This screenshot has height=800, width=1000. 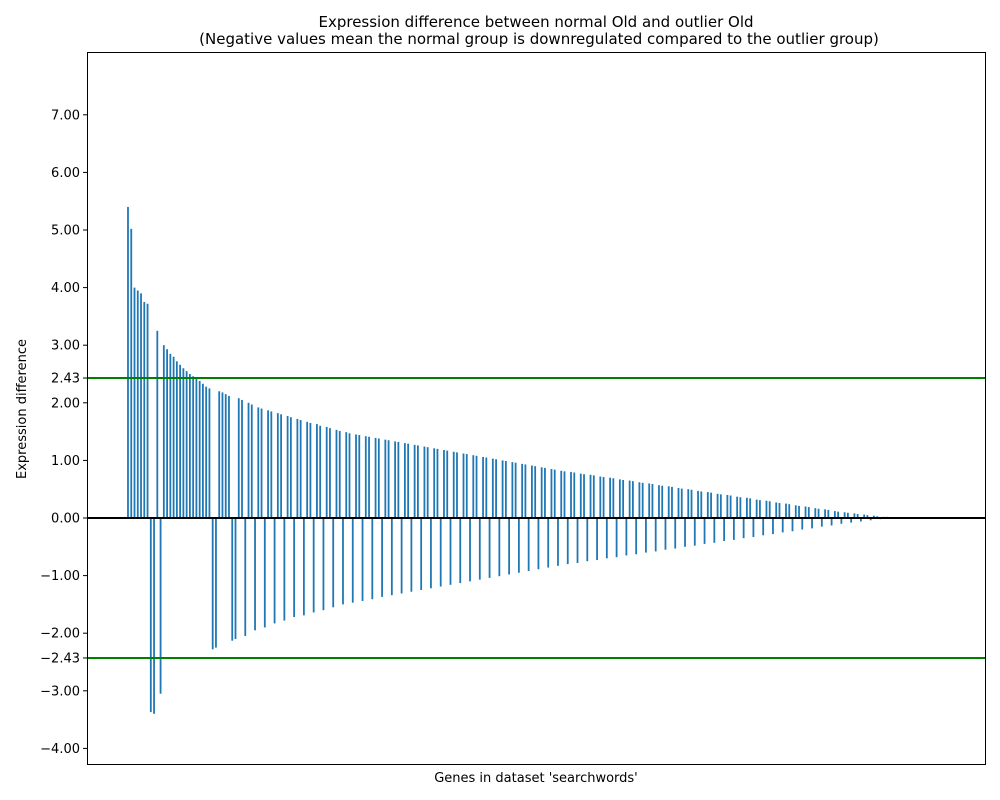 What do you see at coordinates (536, 778) in the screenshot?
I see `x-axis-label: Genes in dataset 'searchwords'` at bounding box center [536, 778].